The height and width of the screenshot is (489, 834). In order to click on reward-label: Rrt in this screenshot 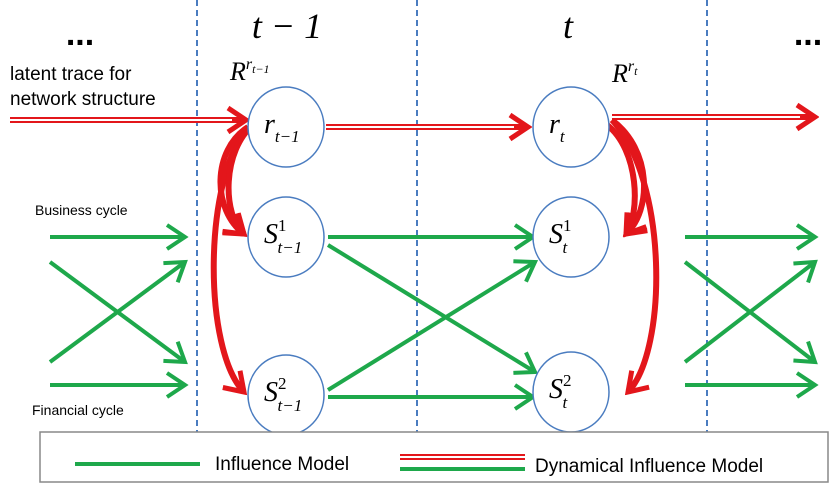, I will do `click(624, 73)`.